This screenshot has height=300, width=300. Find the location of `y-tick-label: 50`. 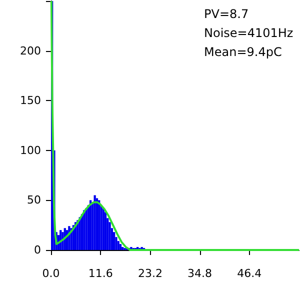

y-tick-label: 50 is located at coordinates (34, 200).